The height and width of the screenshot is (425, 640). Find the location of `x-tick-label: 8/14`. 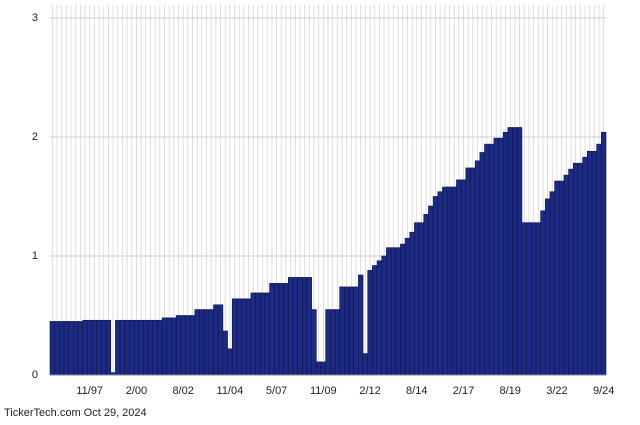

x-tick-label: 8/14 is located at coordinates (416, 391).